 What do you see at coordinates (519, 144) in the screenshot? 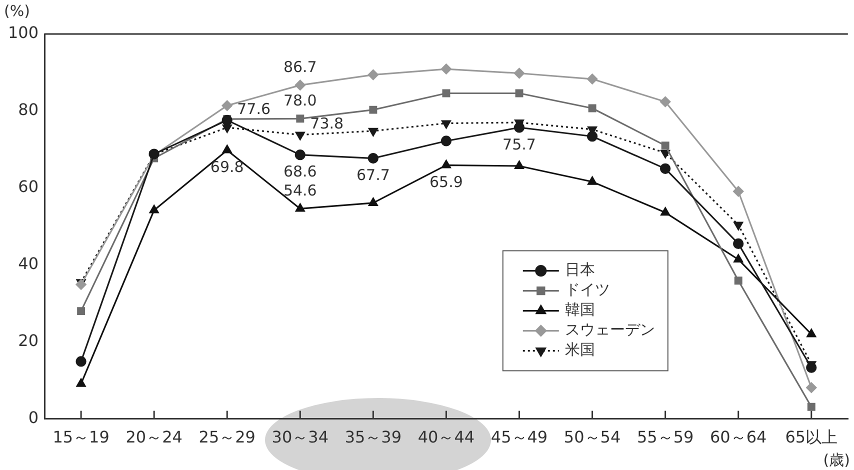
I see `data-label: 75.7` at bounding box center [519, 144].